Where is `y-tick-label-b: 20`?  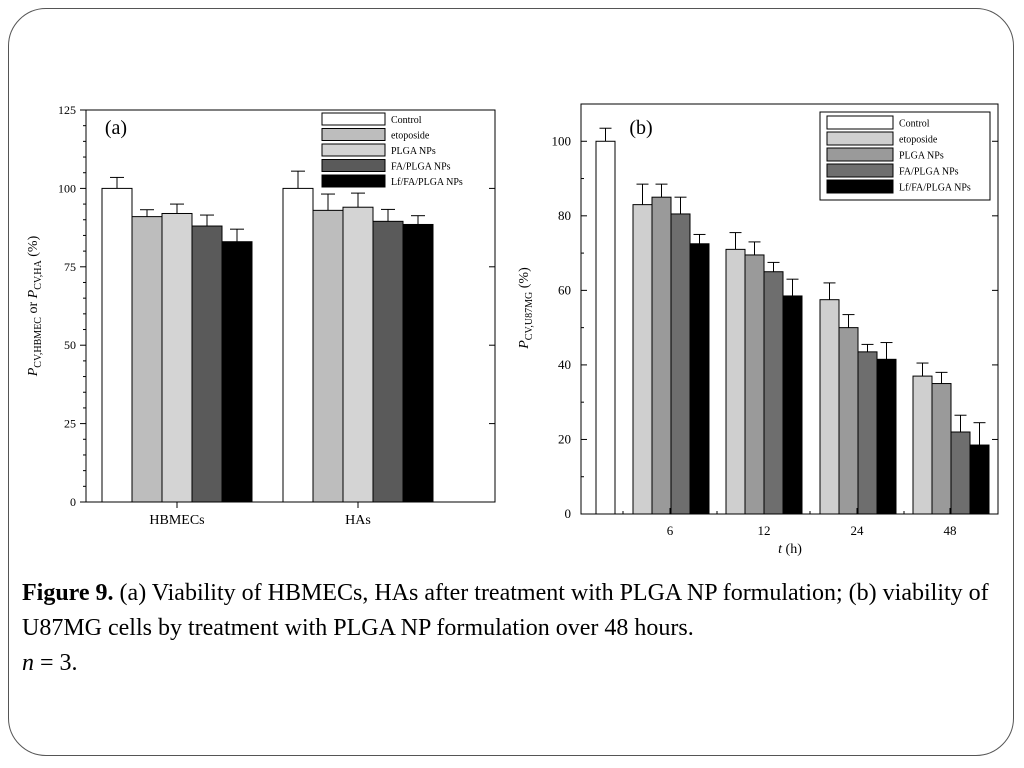
y-tick-label-b: 20 is located at coordinates (564, 438).